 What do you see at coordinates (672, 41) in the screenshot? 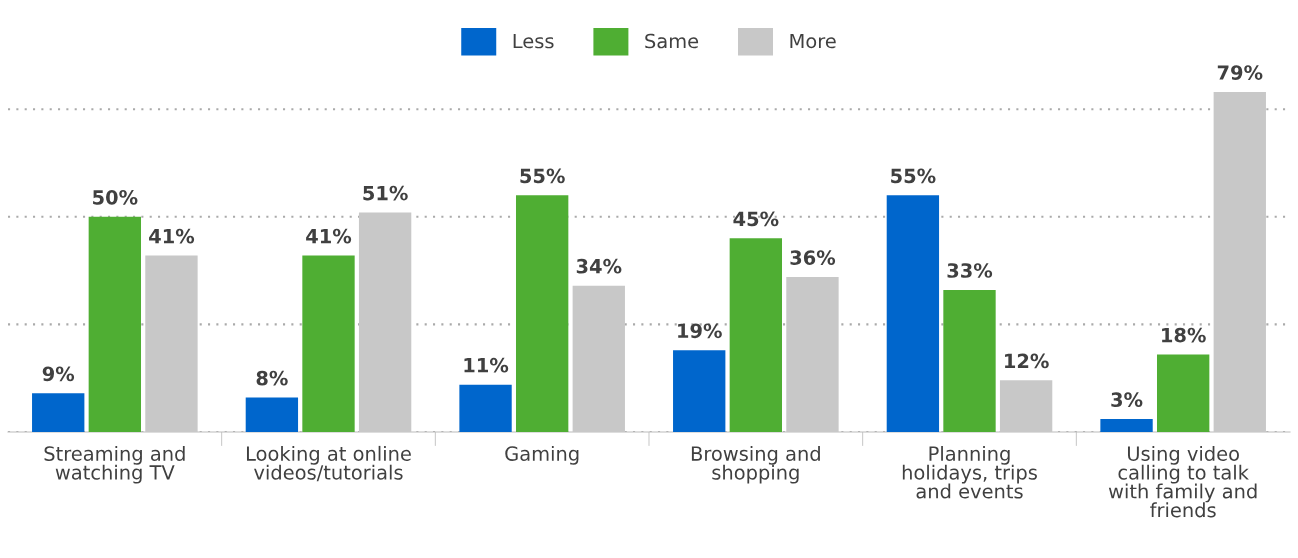
I see `legend-label: Same` at bounding box center [672, 41].